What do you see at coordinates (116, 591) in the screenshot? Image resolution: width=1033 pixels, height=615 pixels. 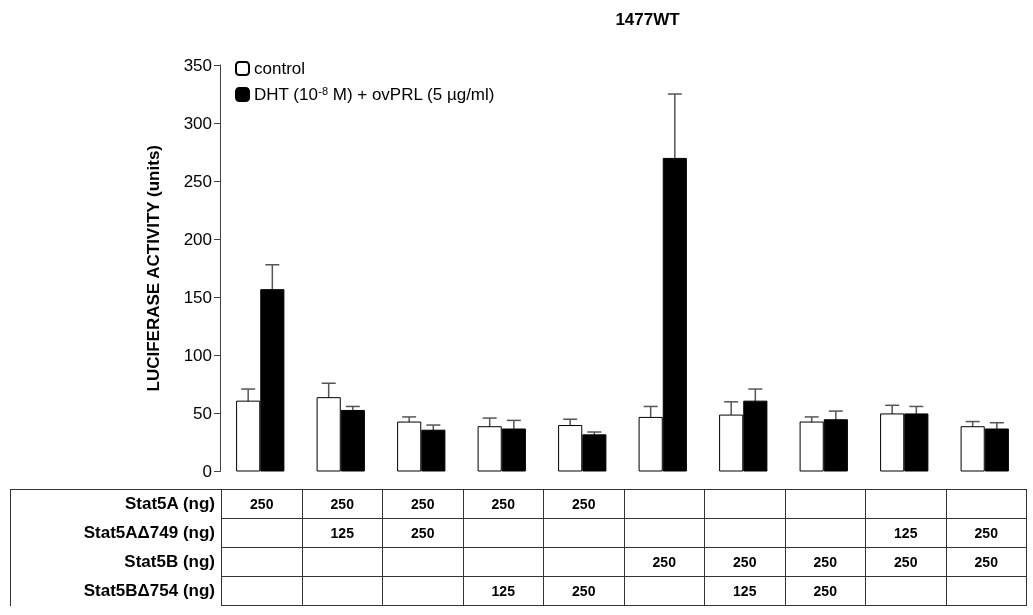 I see `text: Stat5BΔ754 (ng)` at bounding box center [116, 591].